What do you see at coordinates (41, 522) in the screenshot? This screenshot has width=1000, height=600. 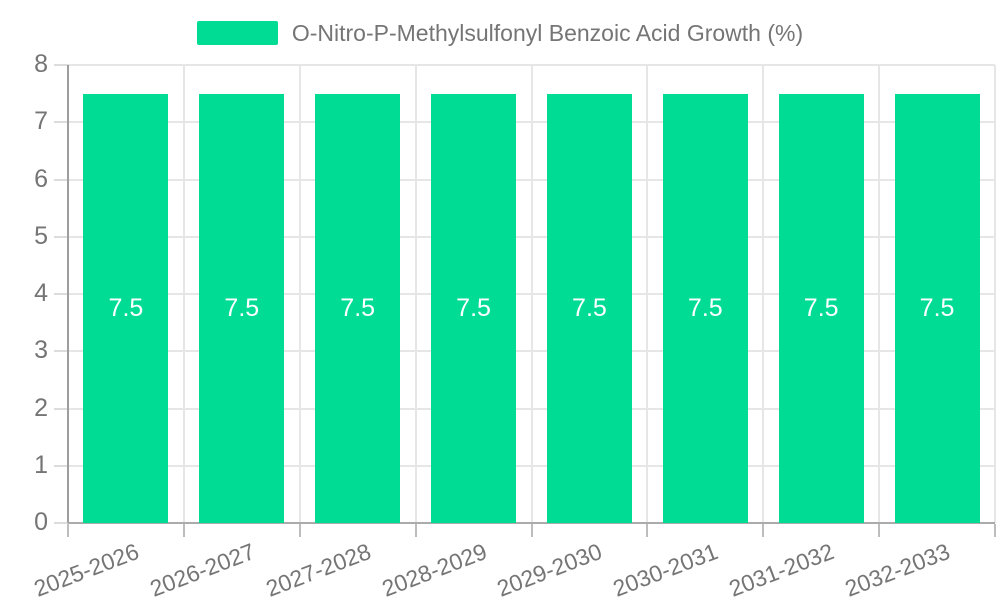 I see `y-tick-label: 0` at bounding box center [41, 522].